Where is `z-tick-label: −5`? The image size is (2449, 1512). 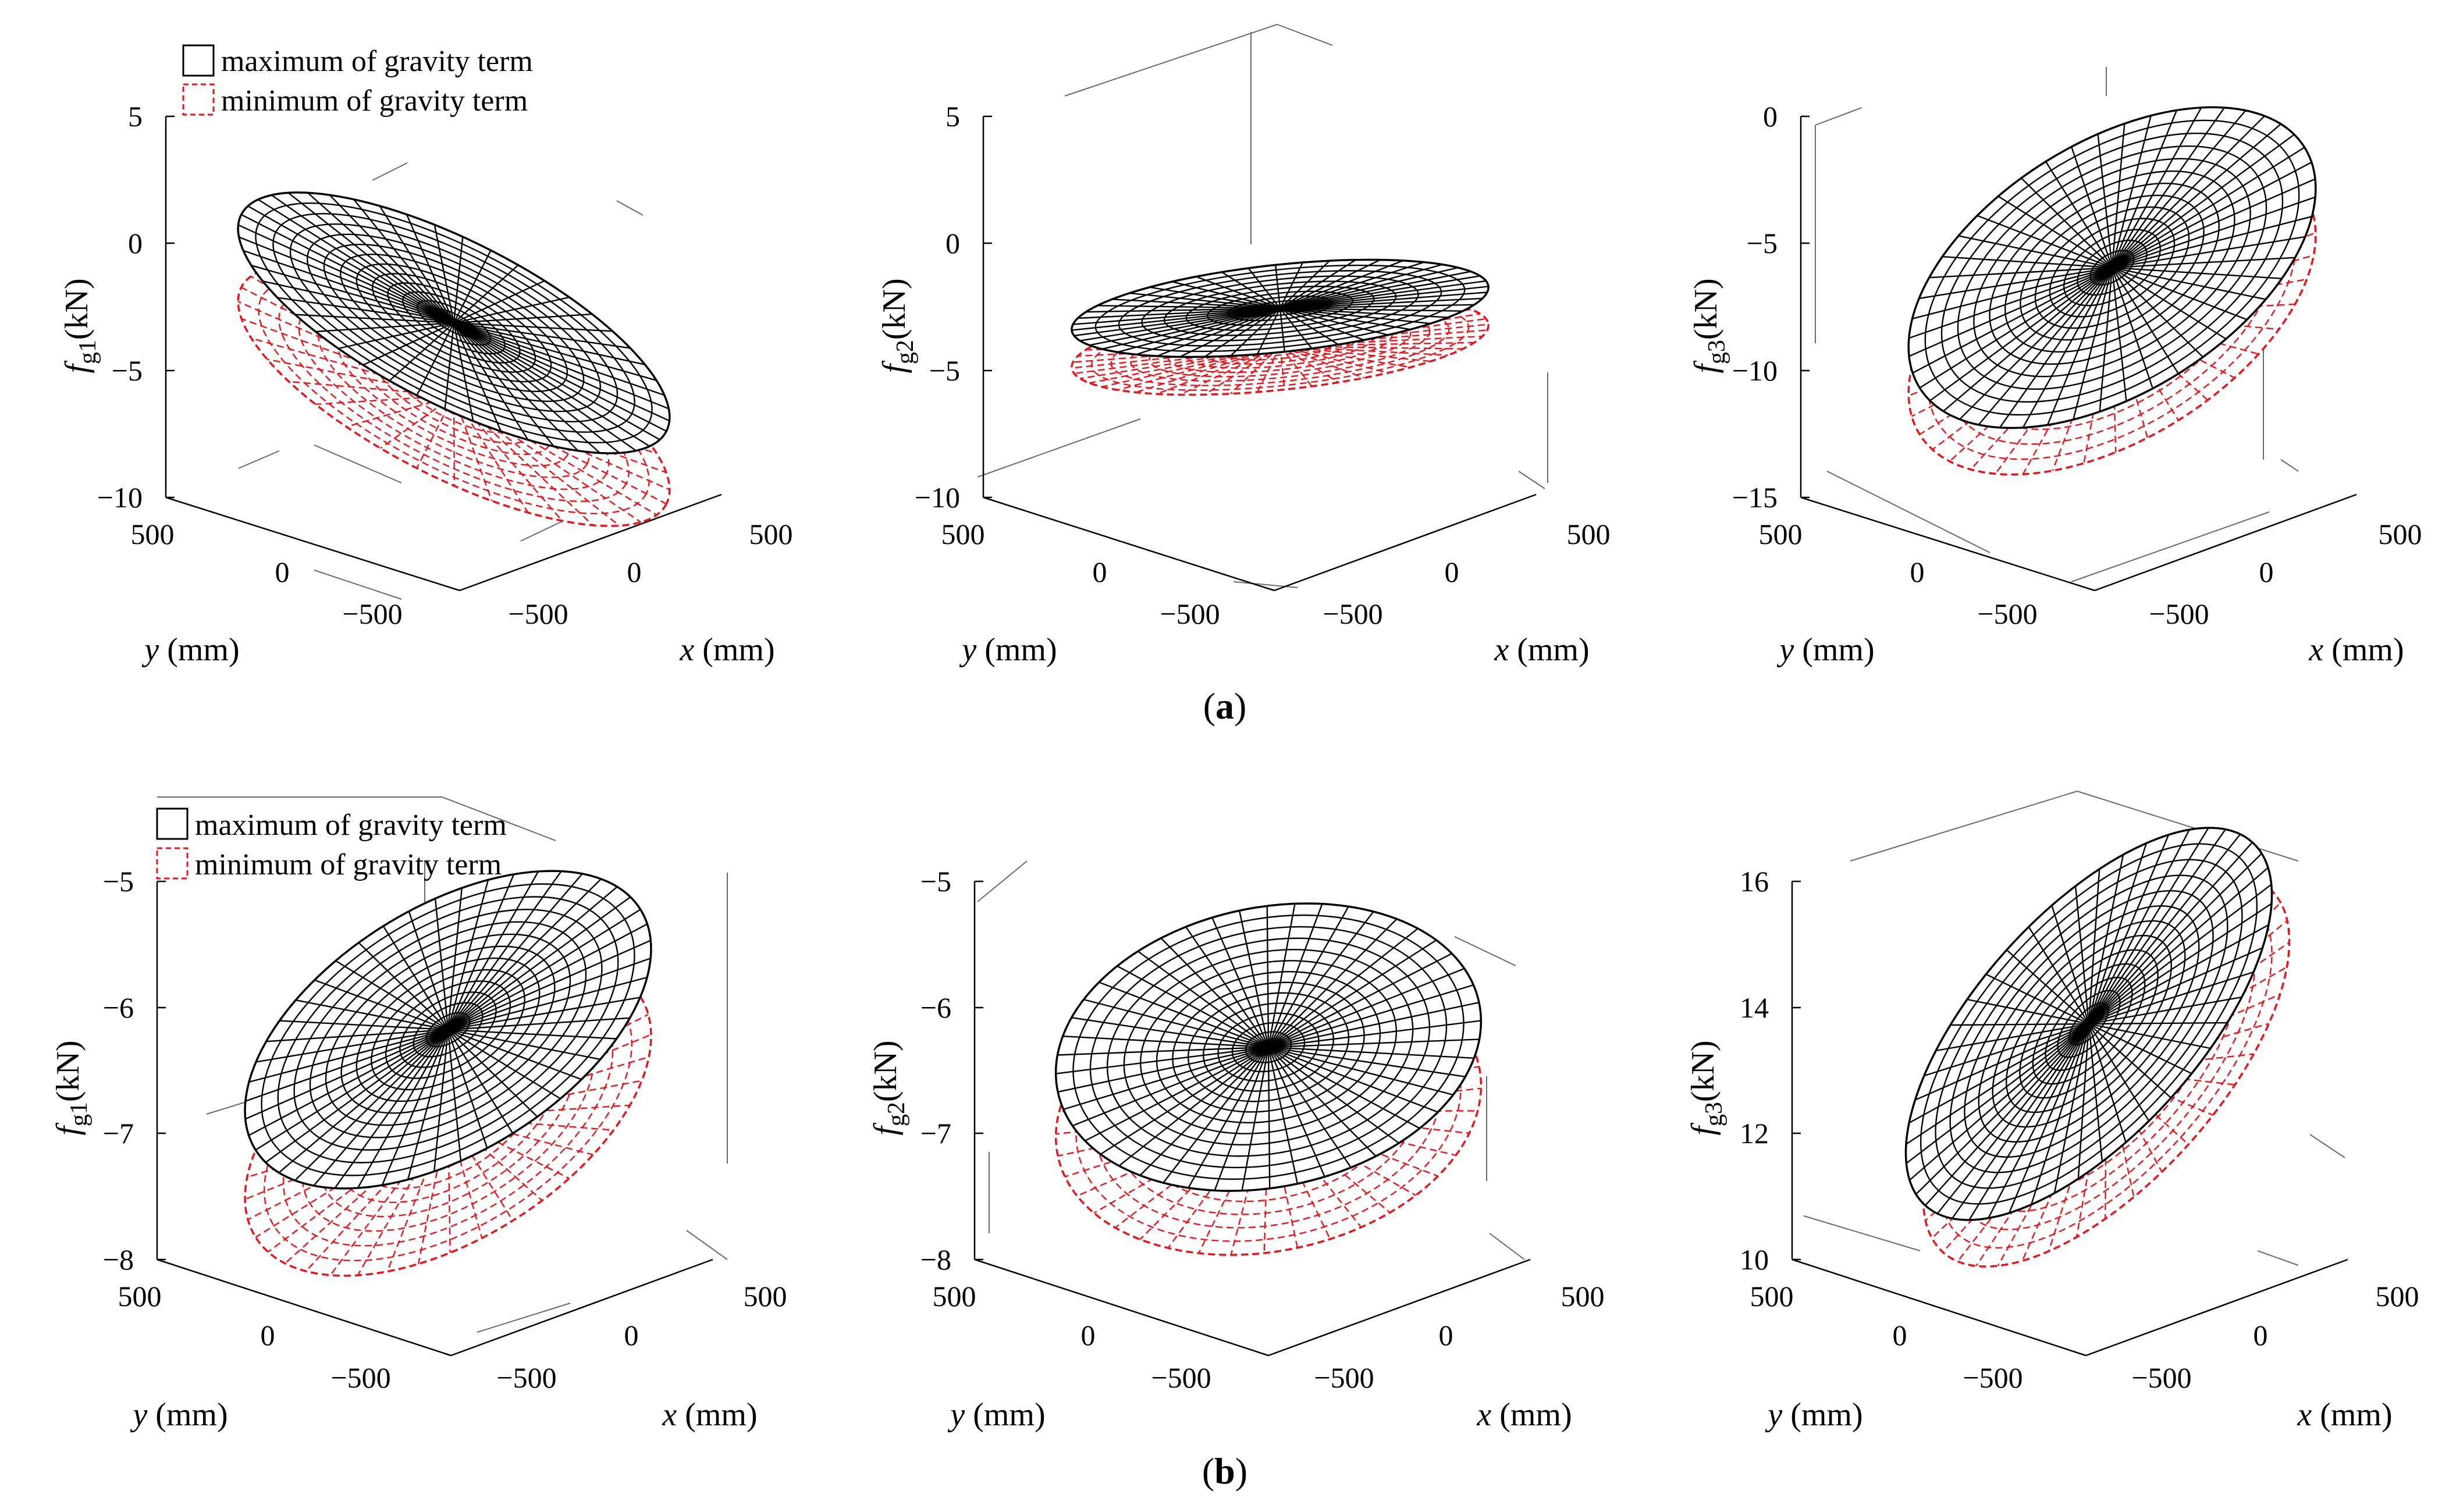 z-tick-label: −5 is located at coordinates (1762, 243).